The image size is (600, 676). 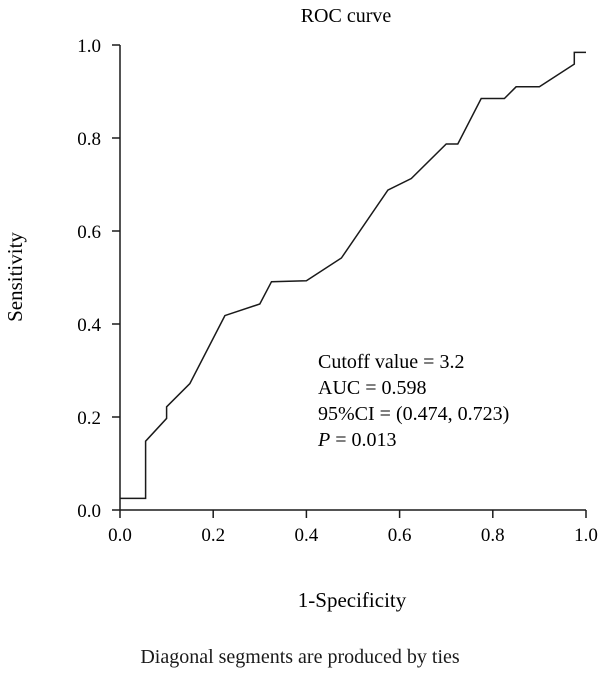 What do you see at coordinates (15, 277) in the screenshot?
I see `y-axis-label: Sensitivity` at bounding box center [15, 277].